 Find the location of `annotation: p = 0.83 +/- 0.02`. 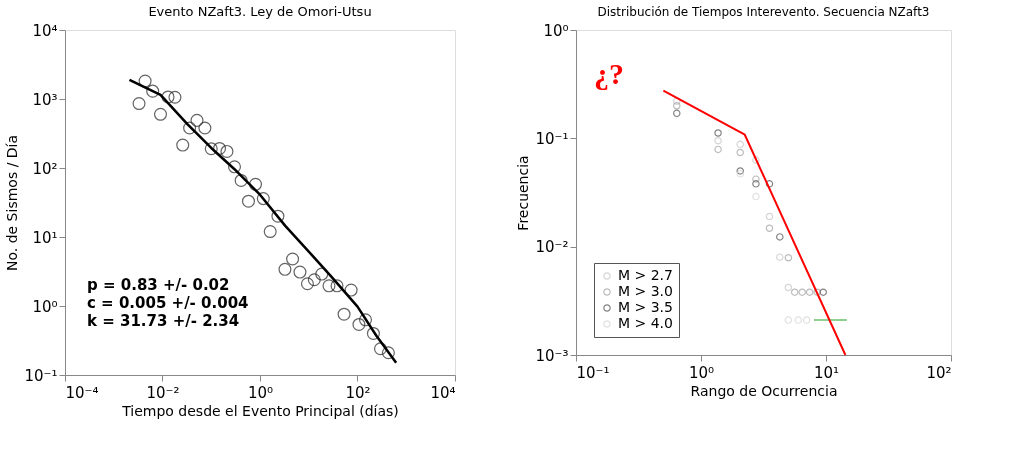

annotation: p = 0.83 +/- 0.02 is located at coordinates (158, 285).